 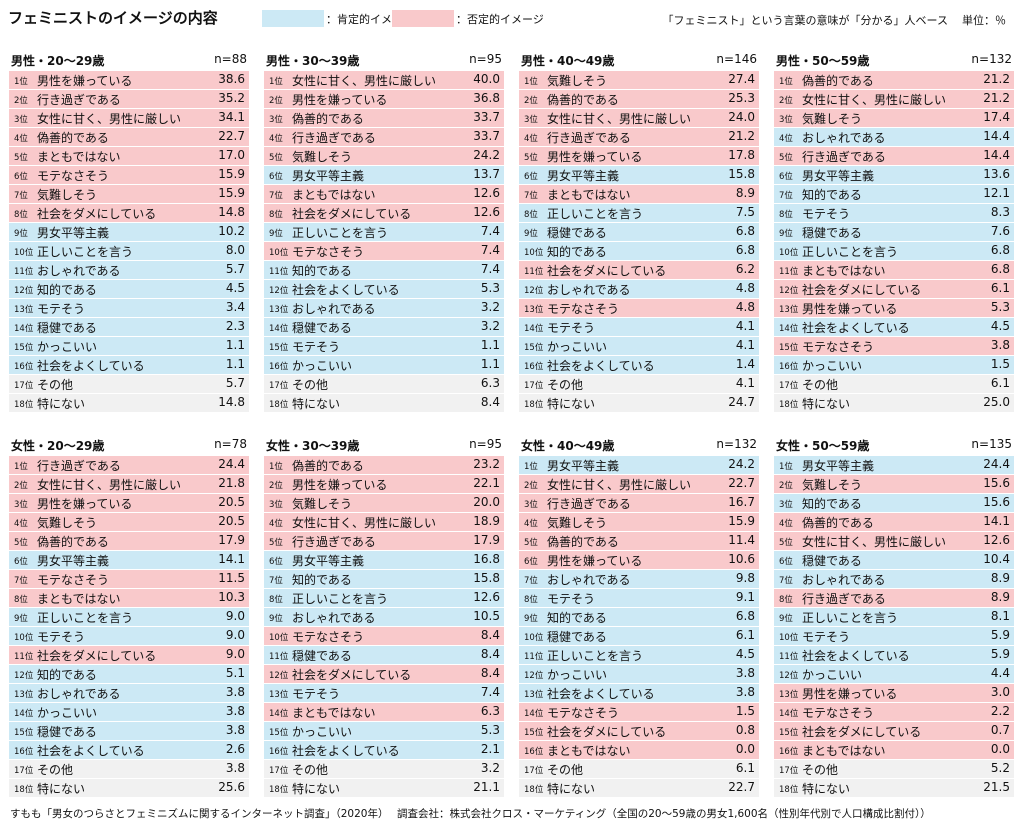 I want to click on ranking-row: 5位 男性を嫌っている 17.8, so click(x=639, y=155).